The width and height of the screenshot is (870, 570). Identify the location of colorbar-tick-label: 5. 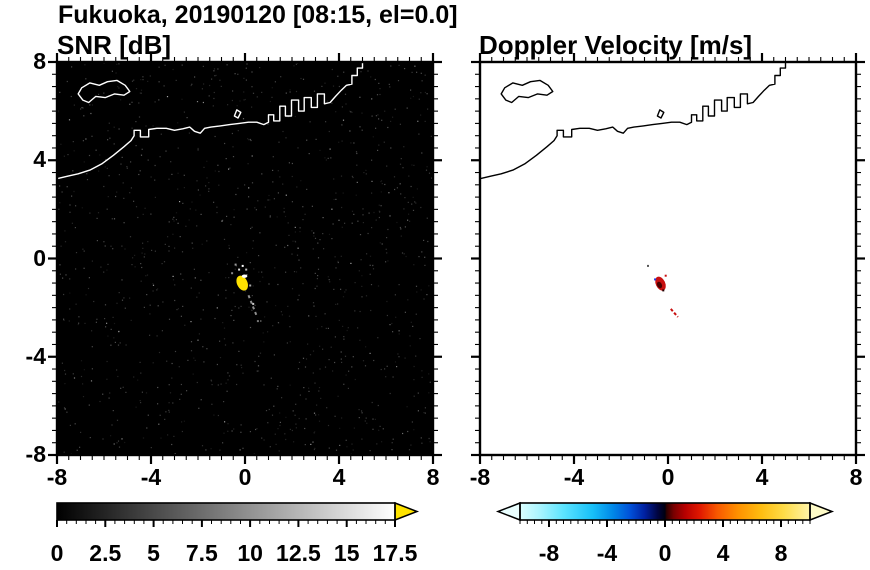
(153, 553).